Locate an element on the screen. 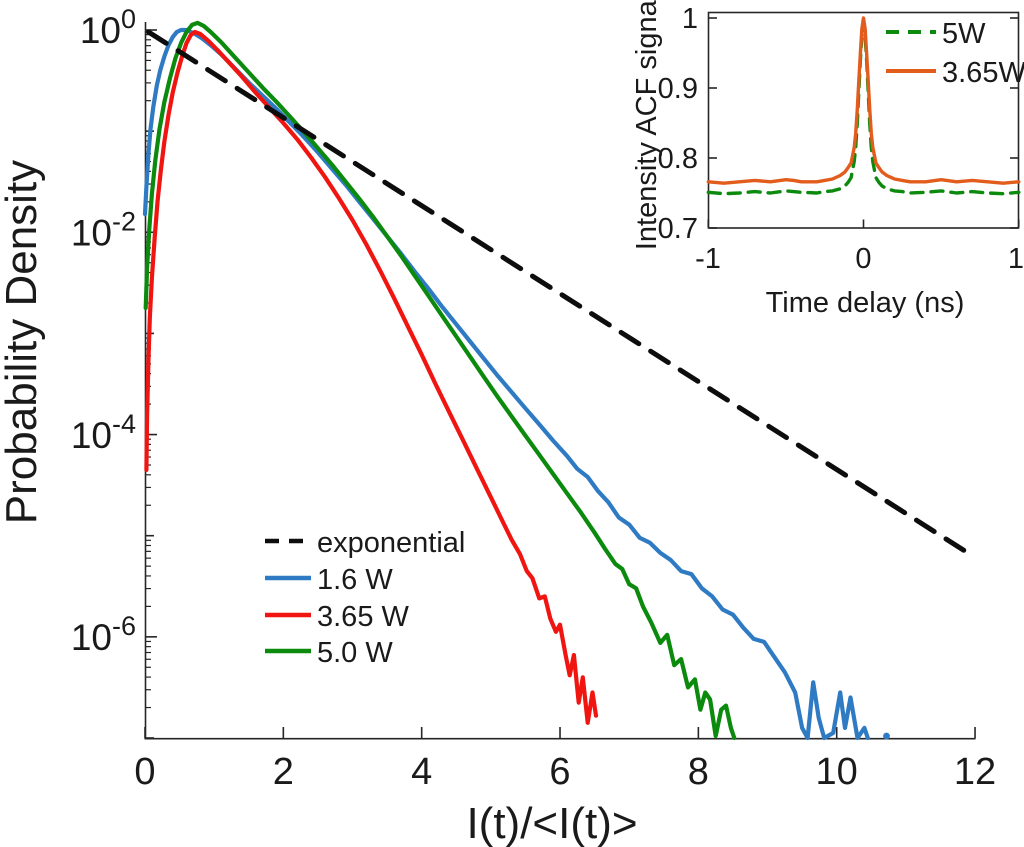 Image resolution: width=1024 pixels, height=847 pixels. legend-label-5.0w: 5.0 W is located at coordinates (355, 653).